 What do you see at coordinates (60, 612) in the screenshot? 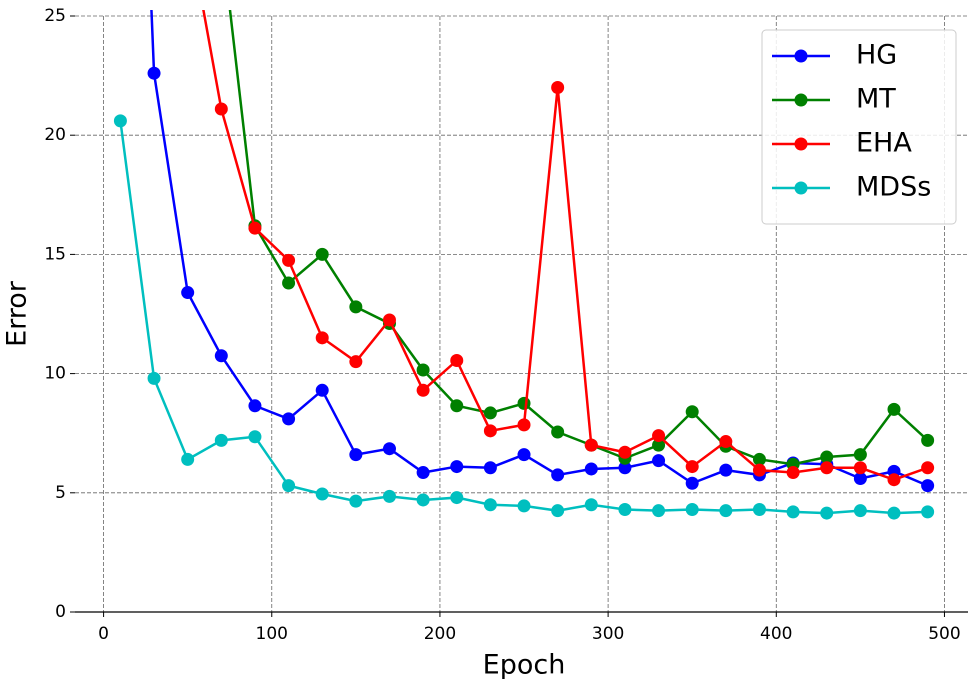
I see `y-tick-label: 0` at bounding box center [60, 612].